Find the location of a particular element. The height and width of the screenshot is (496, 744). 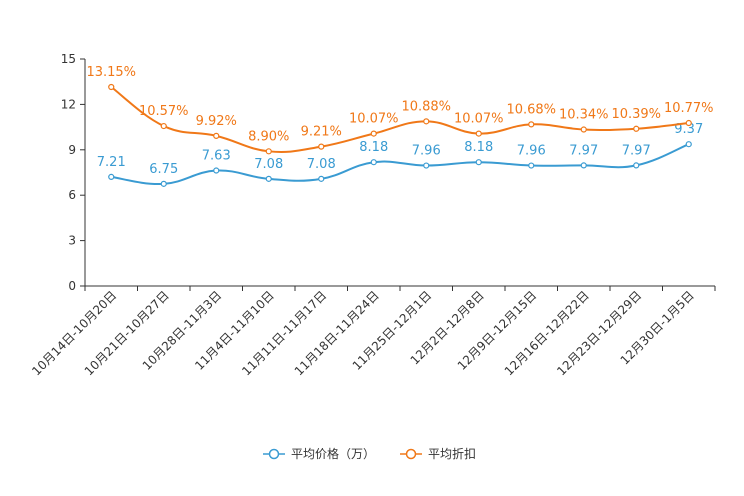

legend-label: 平均折扣 is located at coordinates (452, 453).